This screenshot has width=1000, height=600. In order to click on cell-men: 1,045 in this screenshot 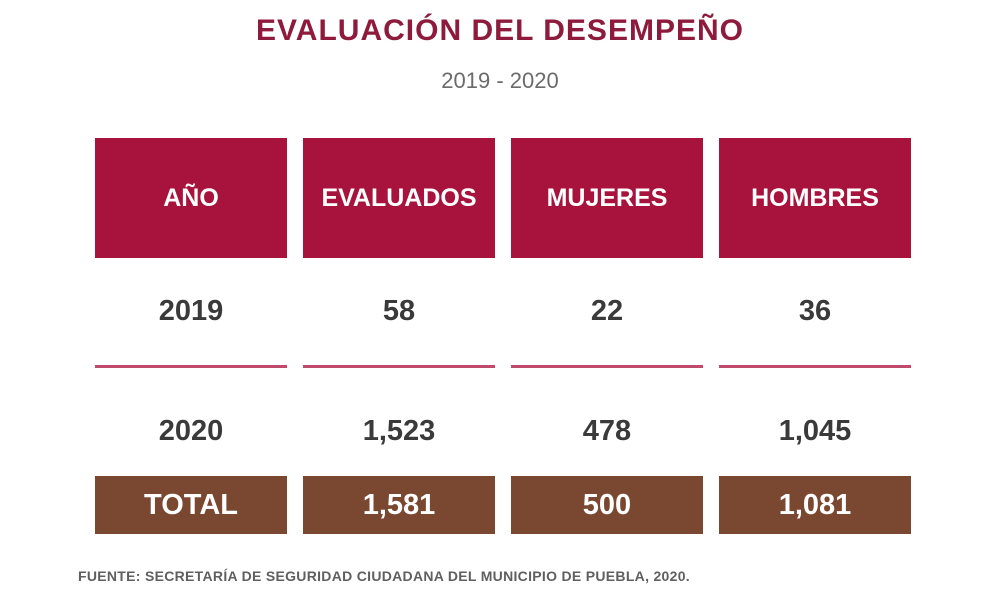, I will do `click(815, 430)`.